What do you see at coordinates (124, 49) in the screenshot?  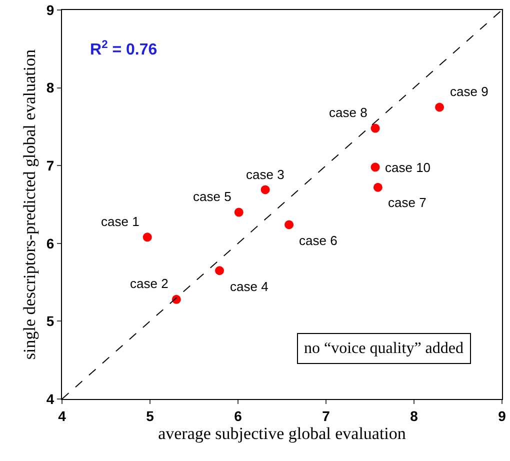 I see `annotation: R$^{2}$ = 0.76` at bounding box center [124, 49].